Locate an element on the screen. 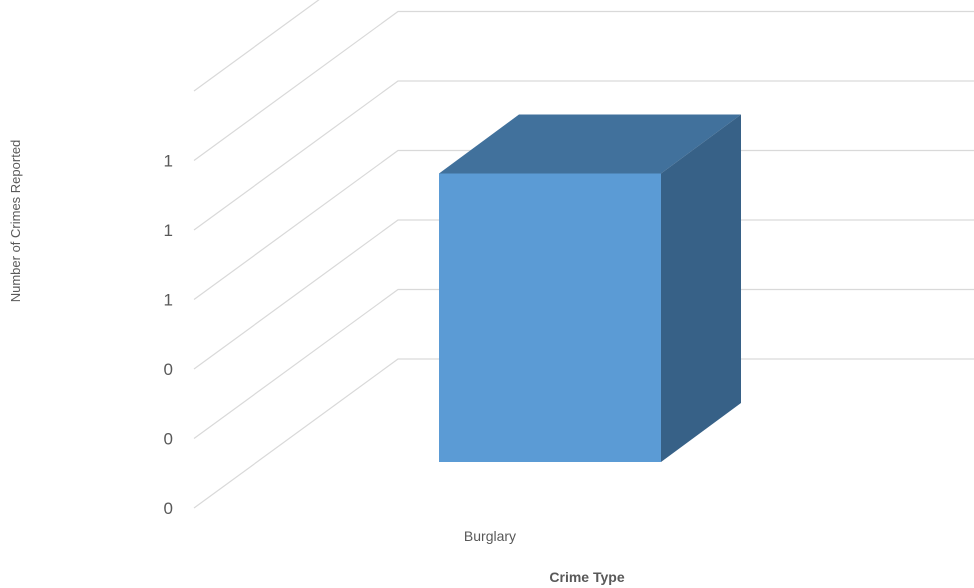  x-axis-title: Crime Type is located at coordinates (586, 577).